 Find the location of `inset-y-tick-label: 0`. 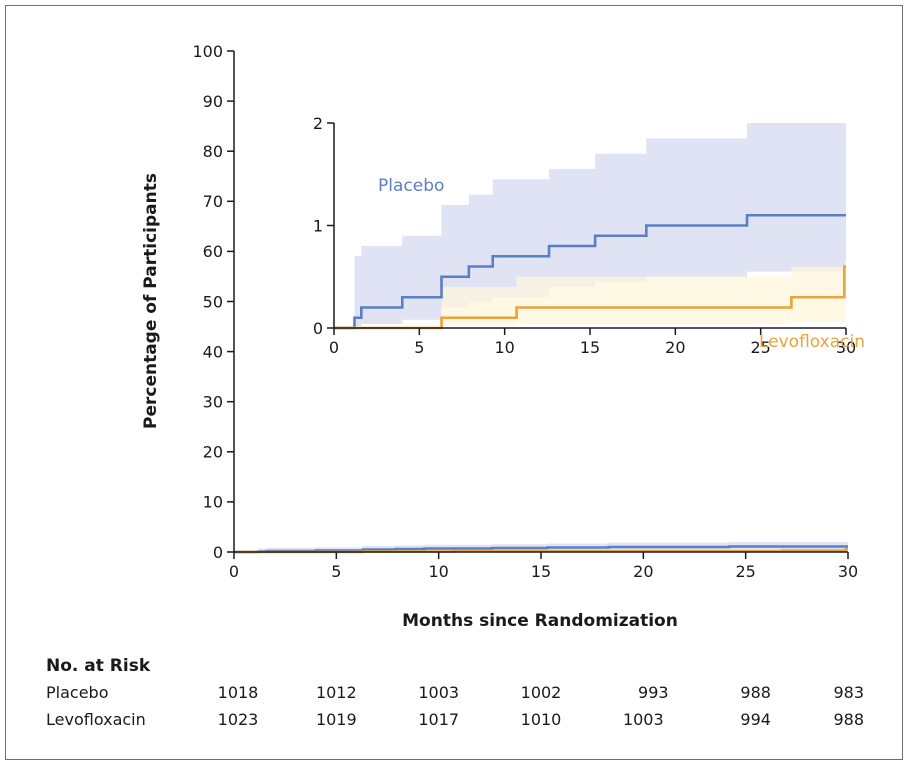

inset-y-tick-label: 0 is located at coordinates (318, 328).